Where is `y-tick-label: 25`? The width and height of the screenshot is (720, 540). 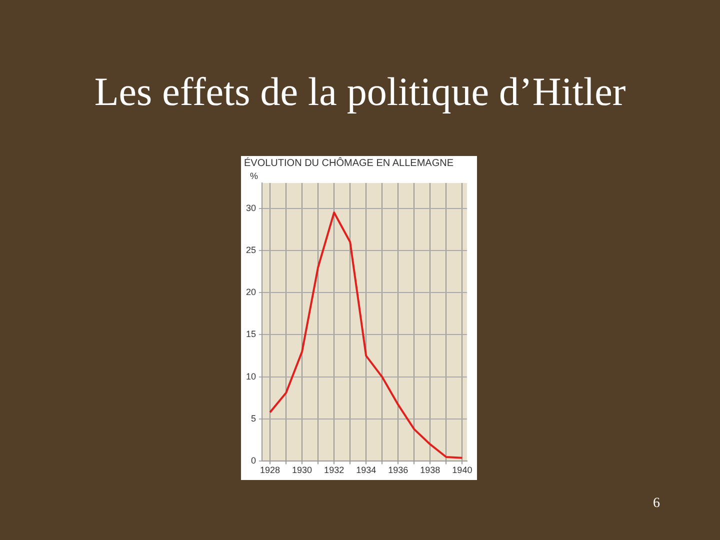
y-tick-label: 25 is located at coordinates (251, 249).